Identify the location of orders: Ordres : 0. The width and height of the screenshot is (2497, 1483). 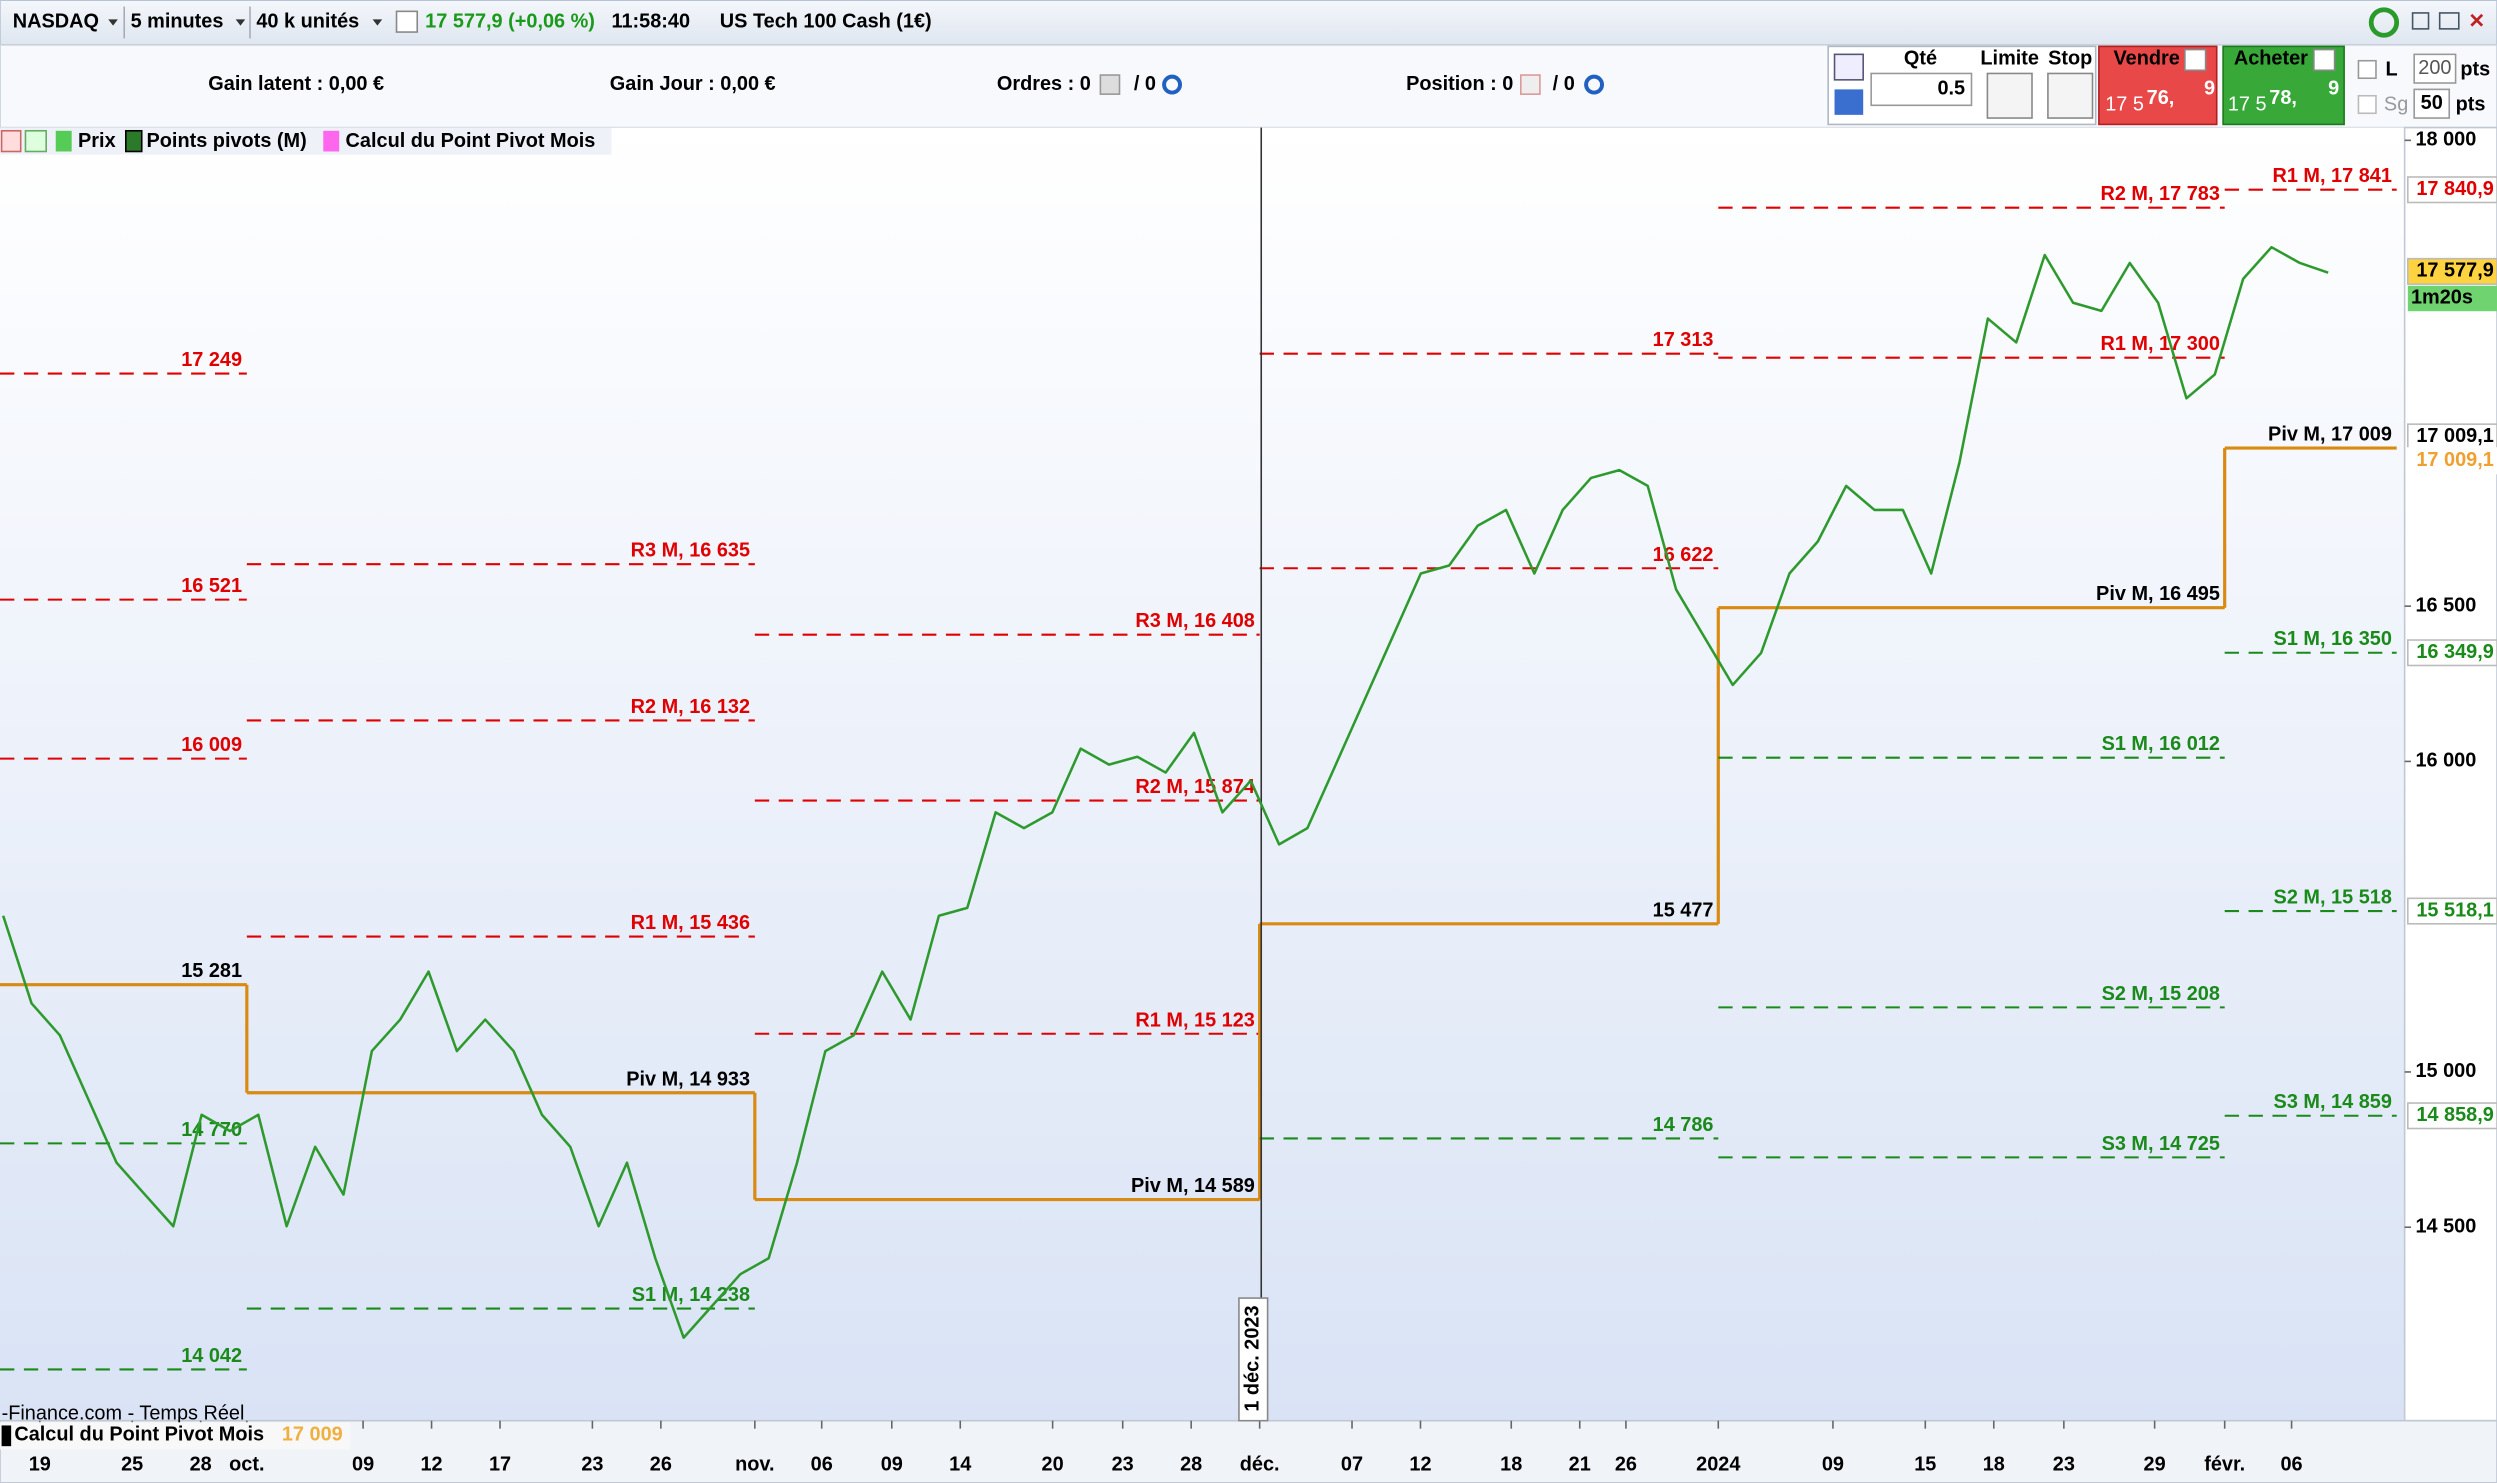
(1044, 84).